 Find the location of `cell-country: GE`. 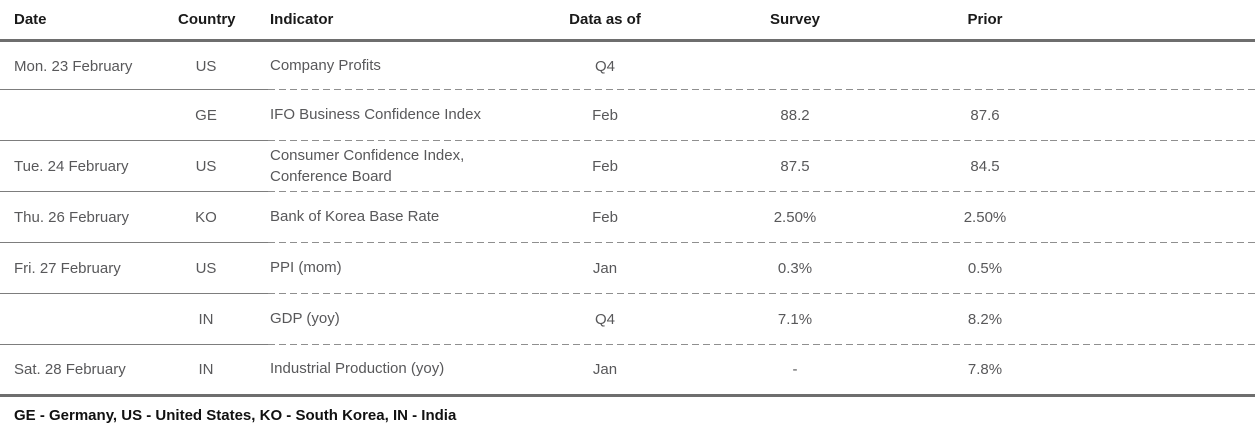

cell-country: GE is located at coordinates (223, 115).